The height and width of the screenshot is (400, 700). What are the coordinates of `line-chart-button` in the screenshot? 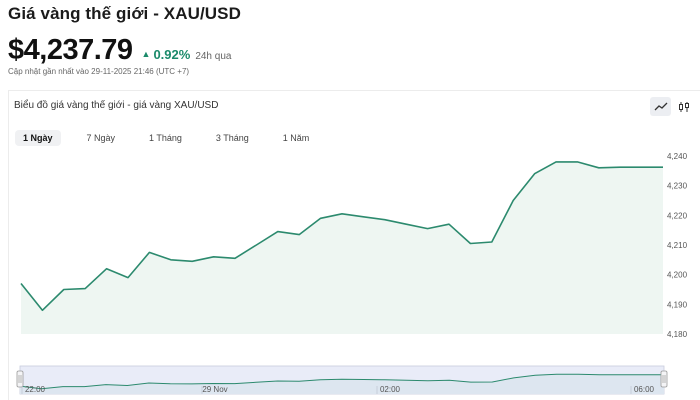 It's located at (660, 106).